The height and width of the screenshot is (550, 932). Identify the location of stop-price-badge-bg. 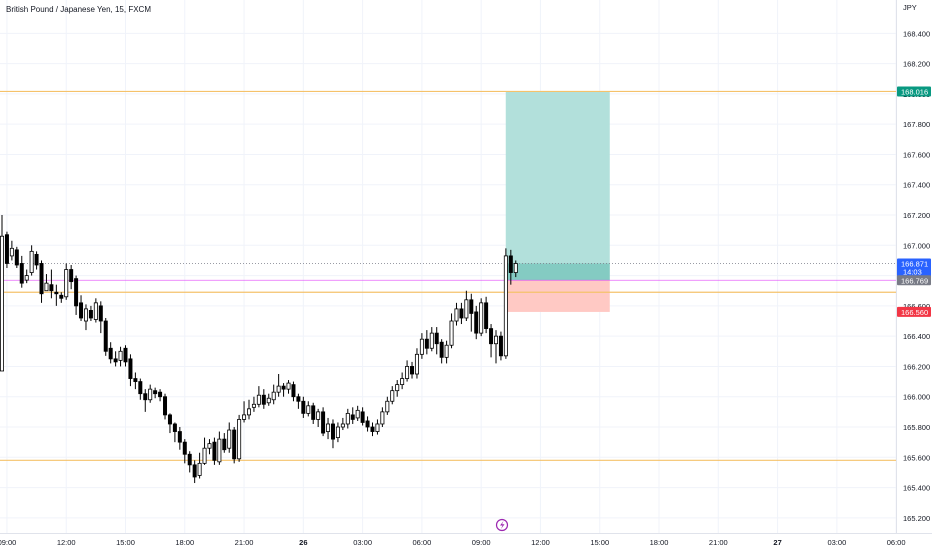
(914, 311).